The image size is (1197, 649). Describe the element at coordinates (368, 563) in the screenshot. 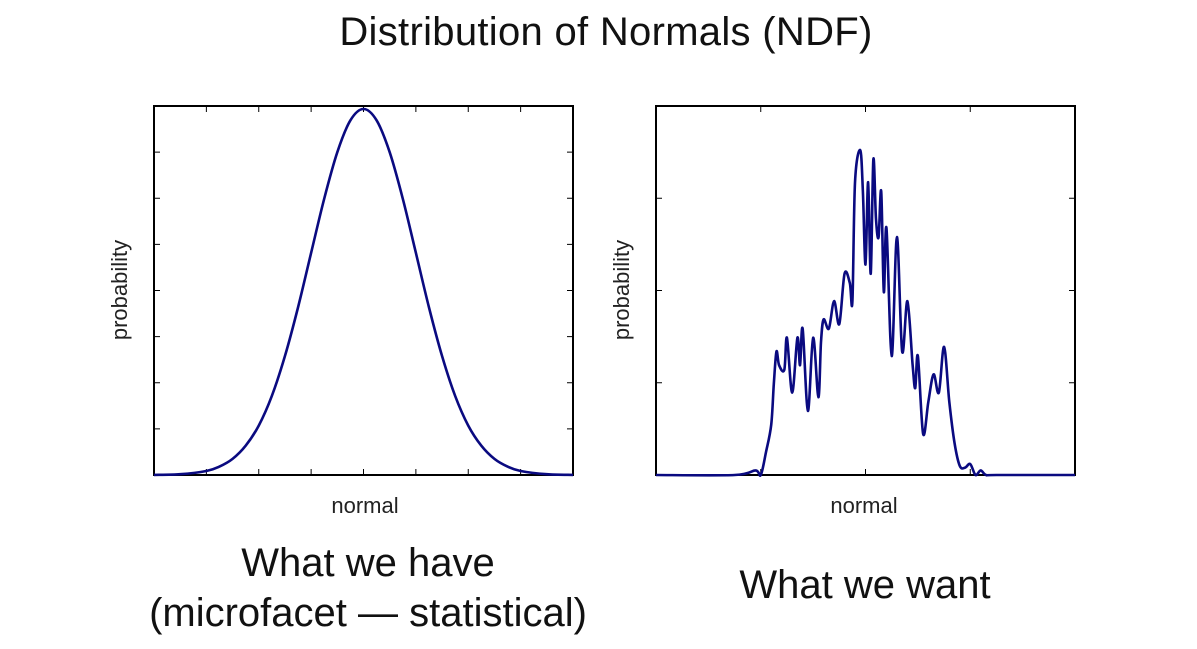

I see `caption-line-1: What we have` at that location.